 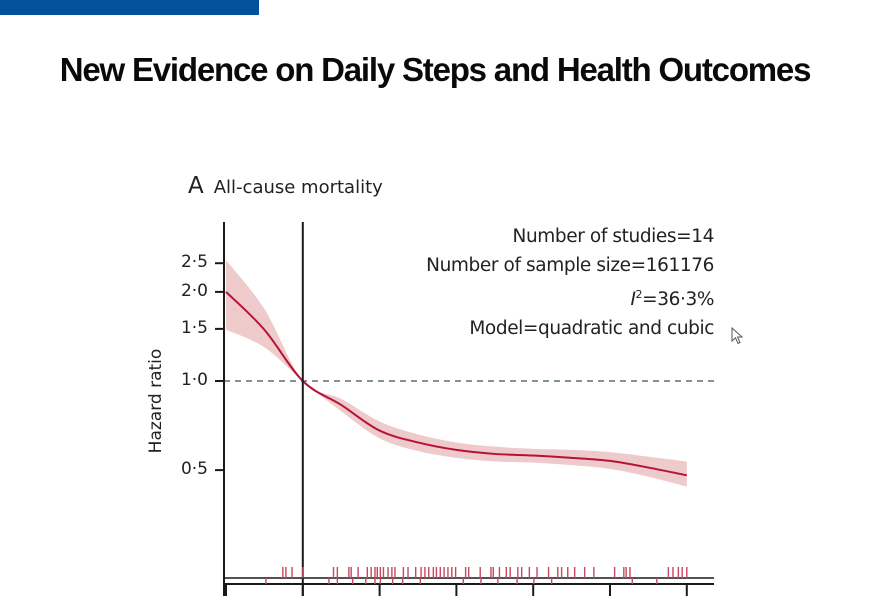 I want to click on panel-label: A All-cause mortality, so click(x=285, y=186).